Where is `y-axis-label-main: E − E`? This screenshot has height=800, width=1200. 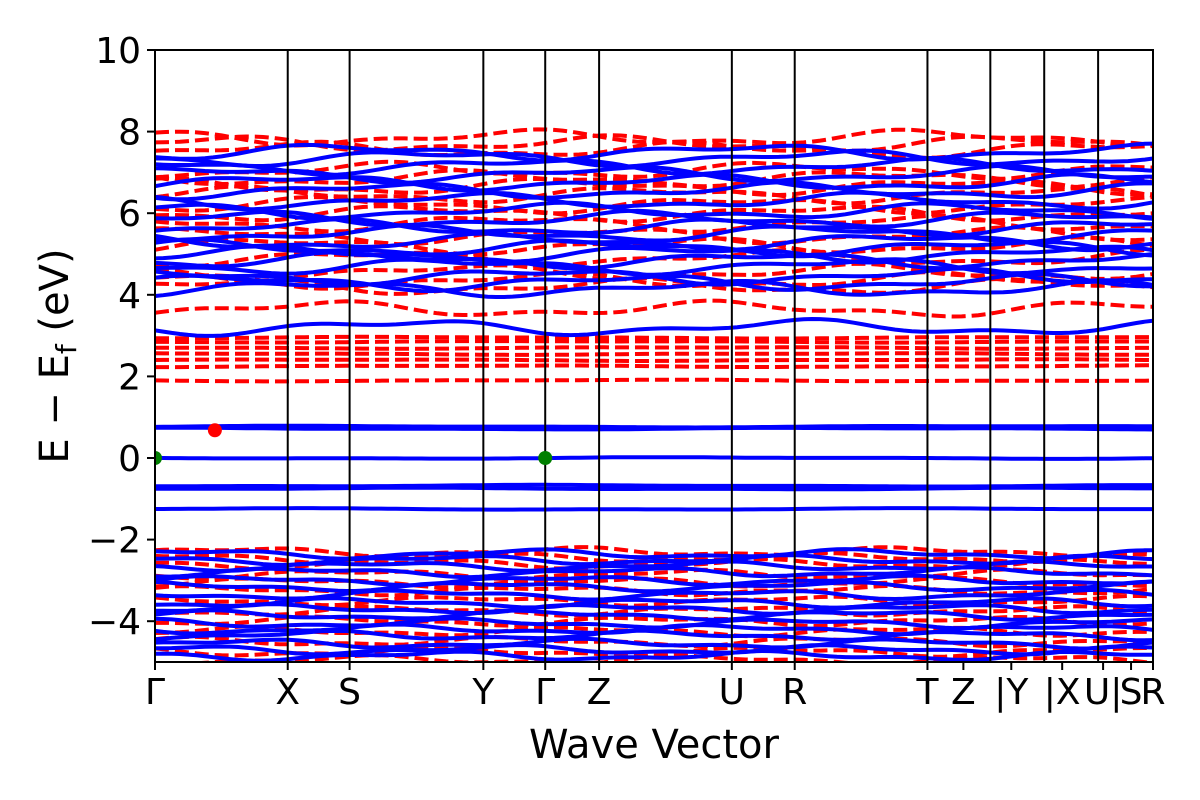
y-axis-label-main: E − E is located at coordinates (55, 409).